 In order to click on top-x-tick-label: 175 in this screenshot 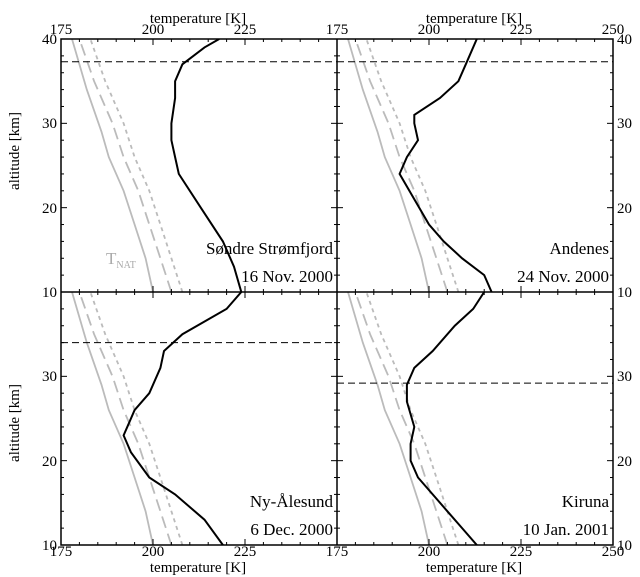, I will do `click(337, 30)`.